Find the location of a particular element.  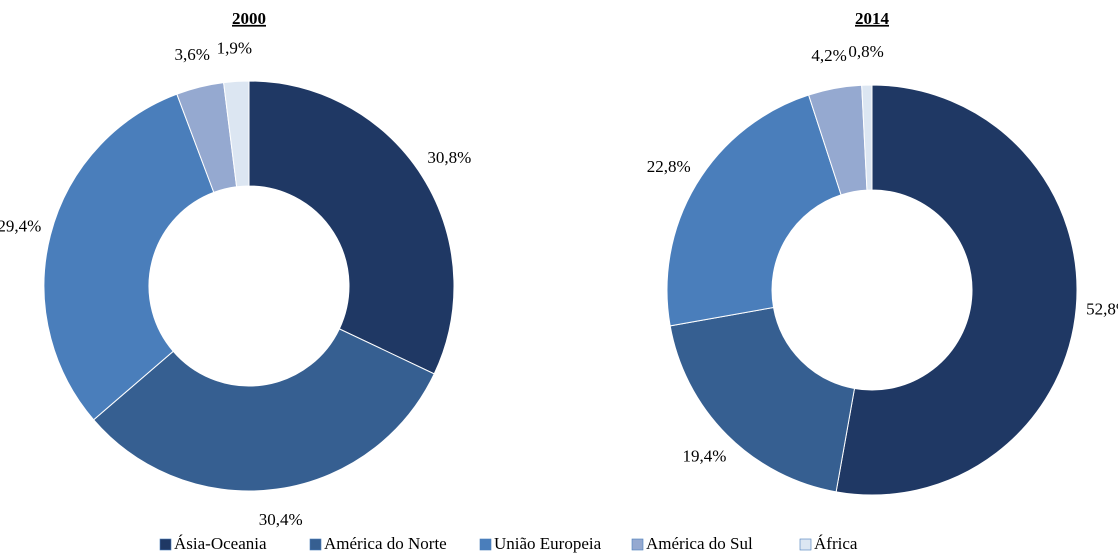

data-label: 30,4% is located at coordinates (281, 519).